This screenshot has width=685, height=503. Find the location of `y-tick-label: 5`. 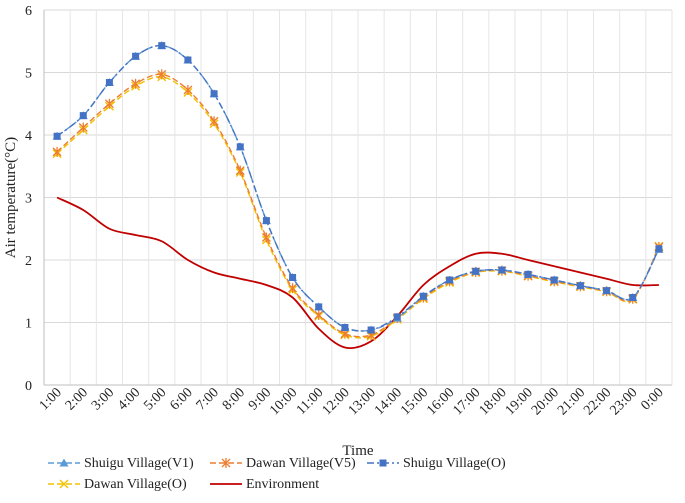

y-tick-label: 5 is located at coordinates (28, 74).